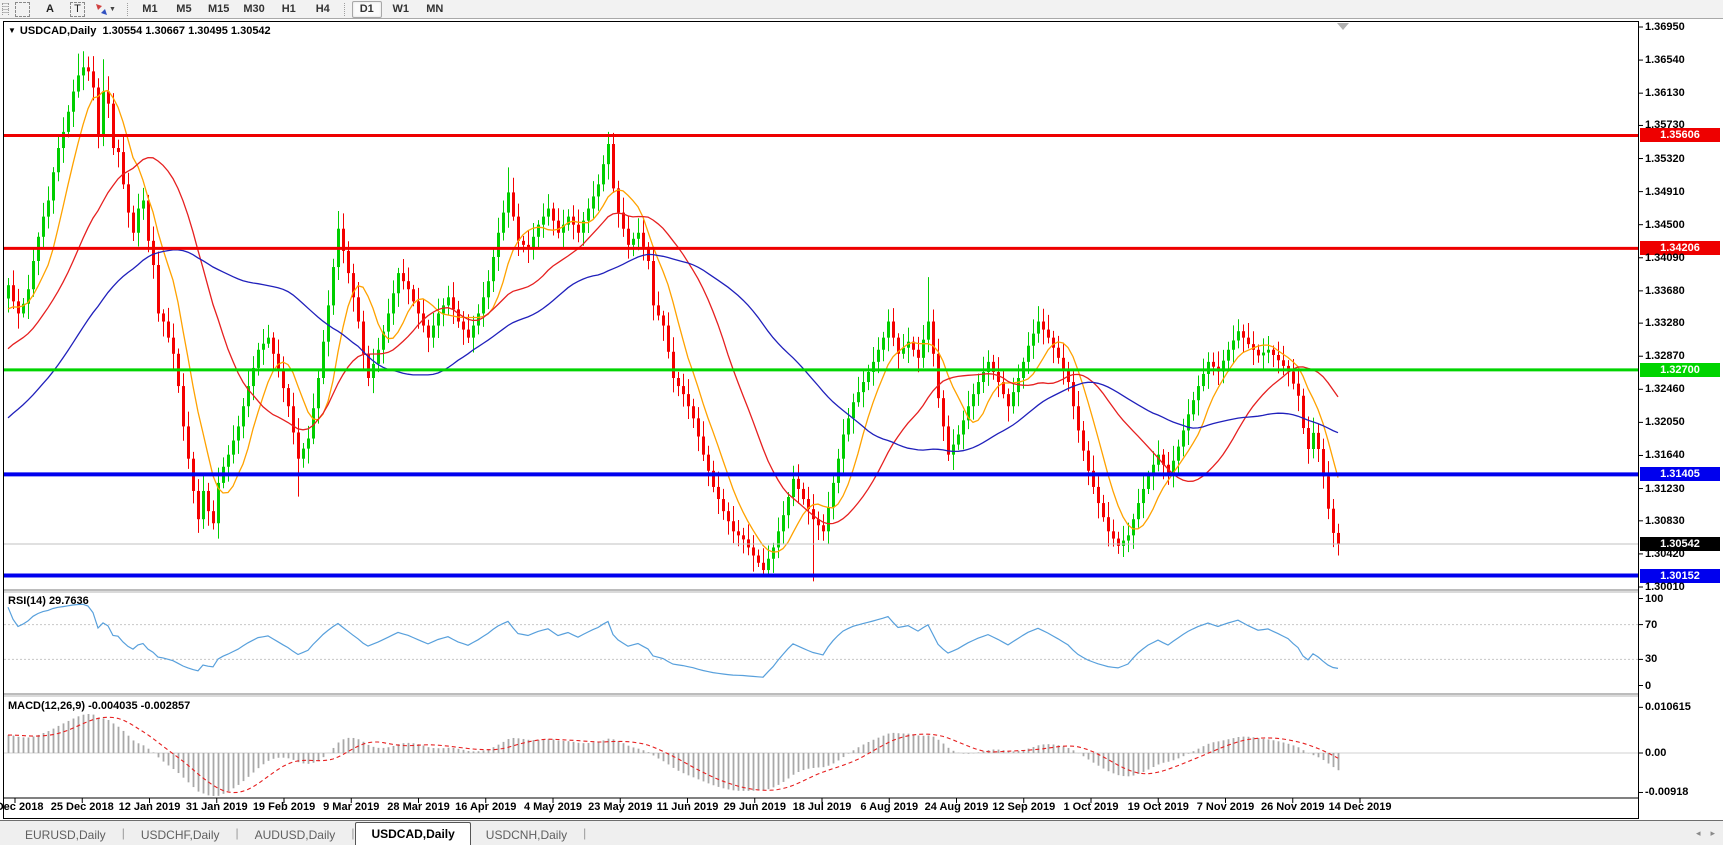 This screenshot has height=845, width=1723. What do you see at coordinates (1712, 832) in the screenshot?
I see `tab-scroll-right-button: ▸` at bounding box center [1712, 832].